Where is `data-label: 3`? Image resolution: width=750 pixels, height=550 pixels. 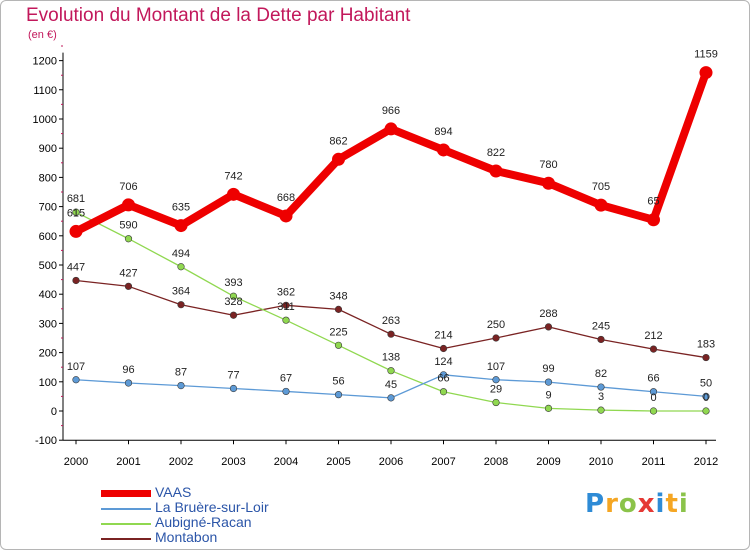 data-label: 3 is located at coordinates (601, 397).